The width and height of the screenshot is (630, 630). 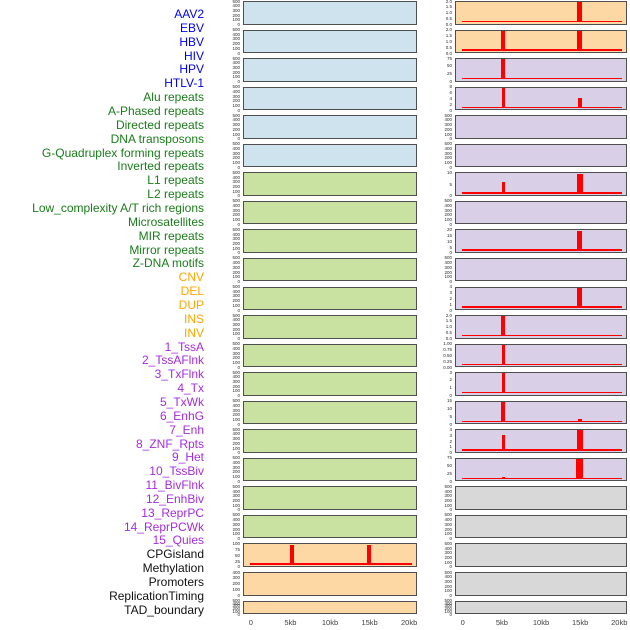 What do you see at coordinates (237, 549) in the screenshot?
I see `y-tick-label: 75` at bounding box center [237, 549].